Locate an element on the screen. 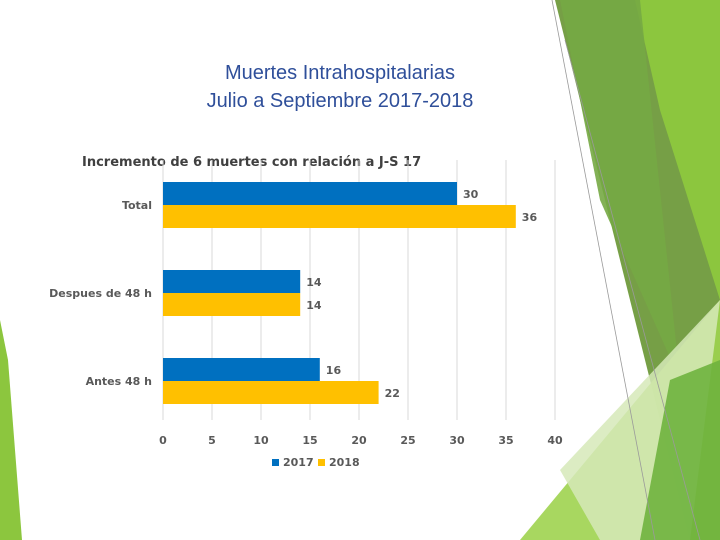 Image resolution: width=720 pixels, height=540 pixels. deco-shape-right-mid is located at coordinates (677, 150).